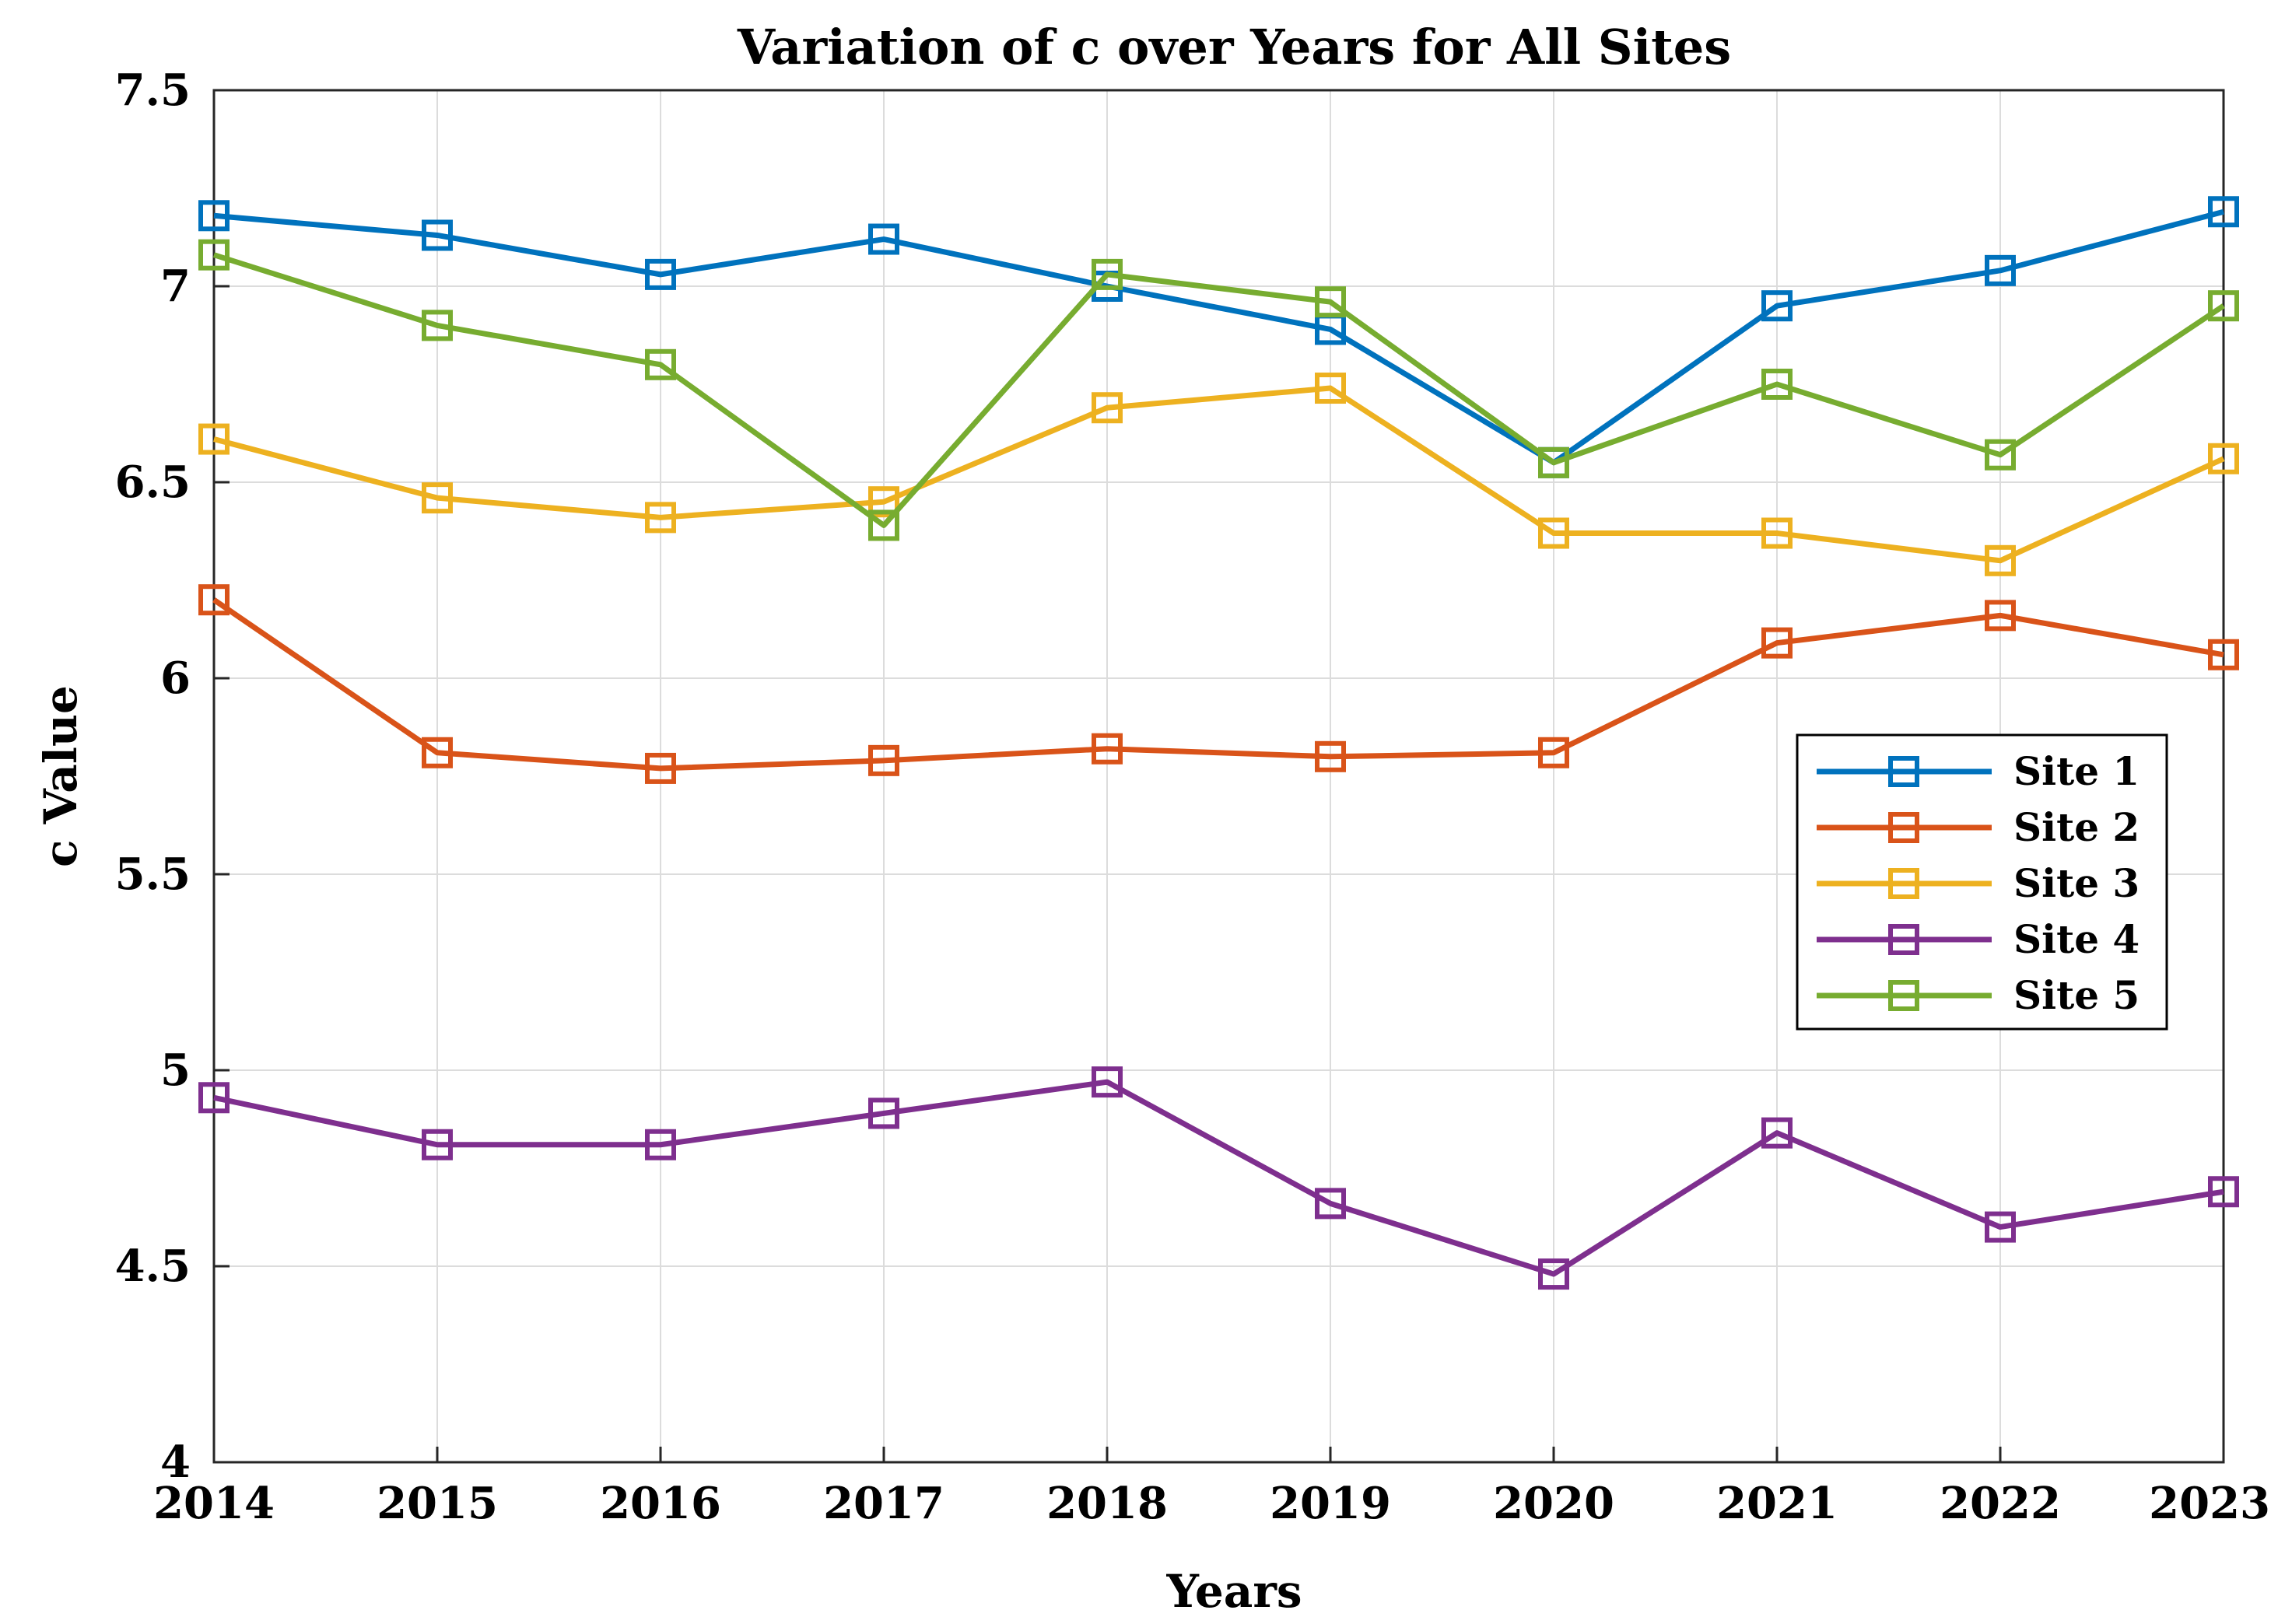  Describe the element at coordinates (438, 1503) in the screenshot. I see `x-tick-label: 2015` at that location.